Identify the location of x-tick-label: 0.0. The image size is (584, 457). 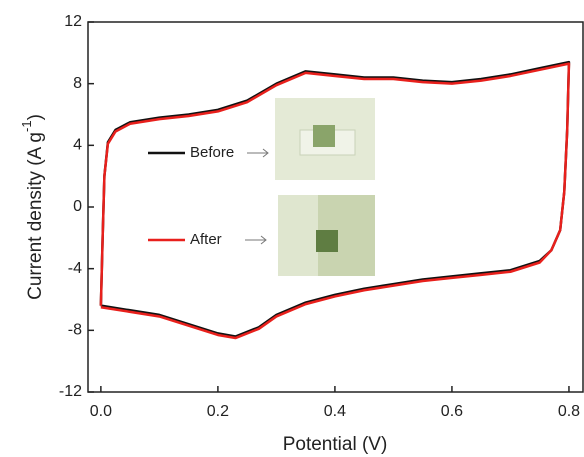
(101, 411).